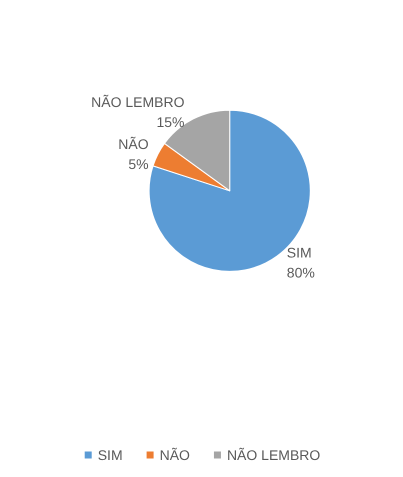 The width and height of the screenshot is (403, 477). Describe the element at coordinates (110, 455) in the screenshot. I see `legend-label: SIM` at that location.